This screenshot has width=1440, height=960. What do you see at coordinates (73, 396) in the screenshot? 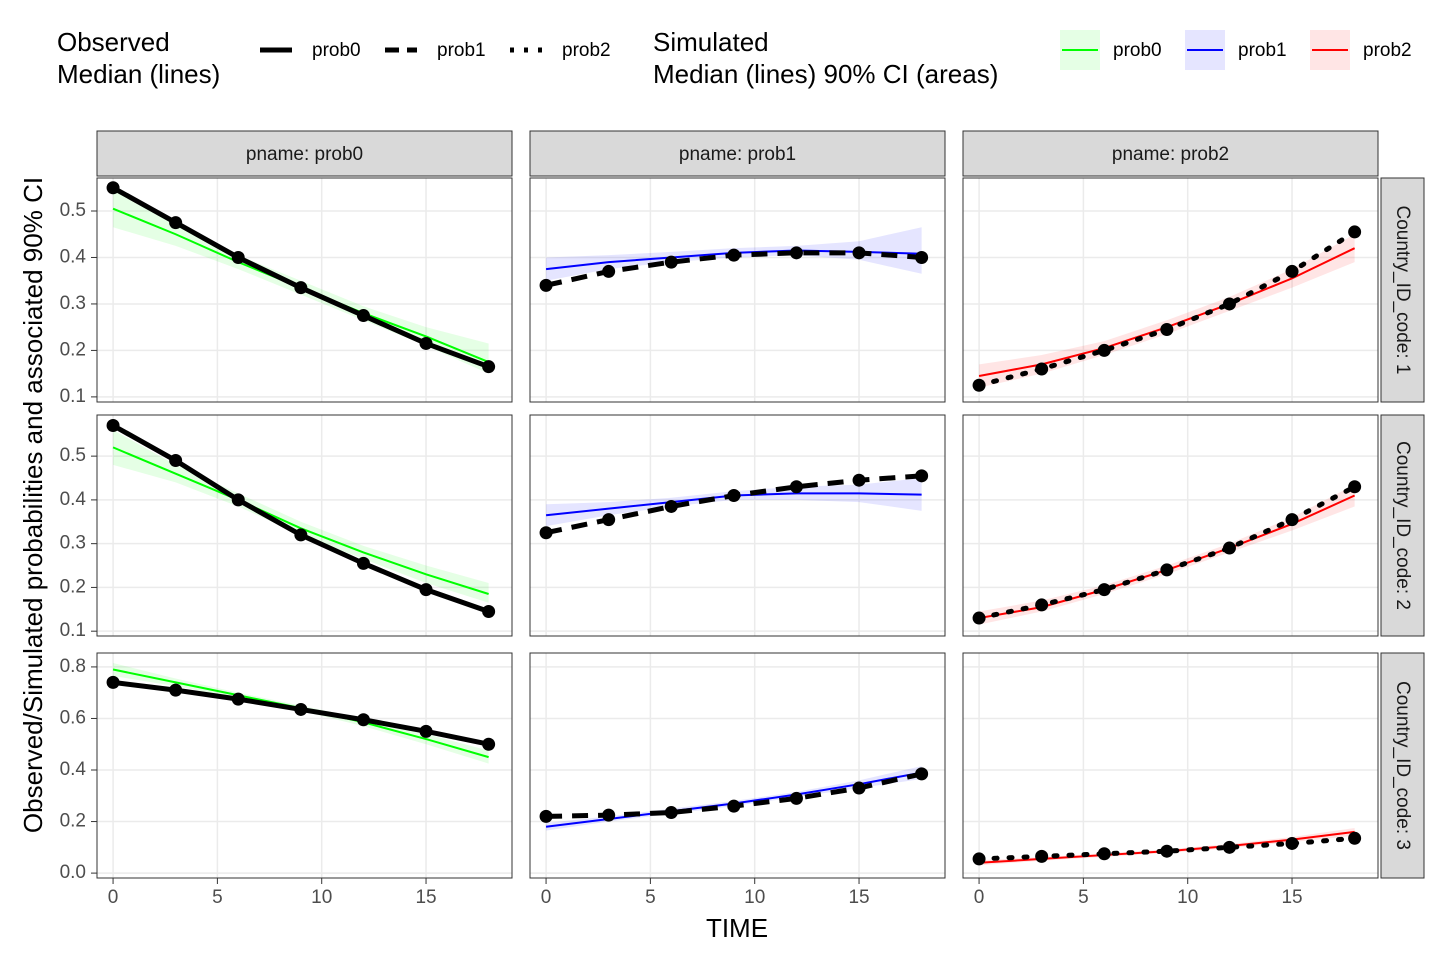
I see `y-tick-label: 0.1` at bounding box center [73, 396].